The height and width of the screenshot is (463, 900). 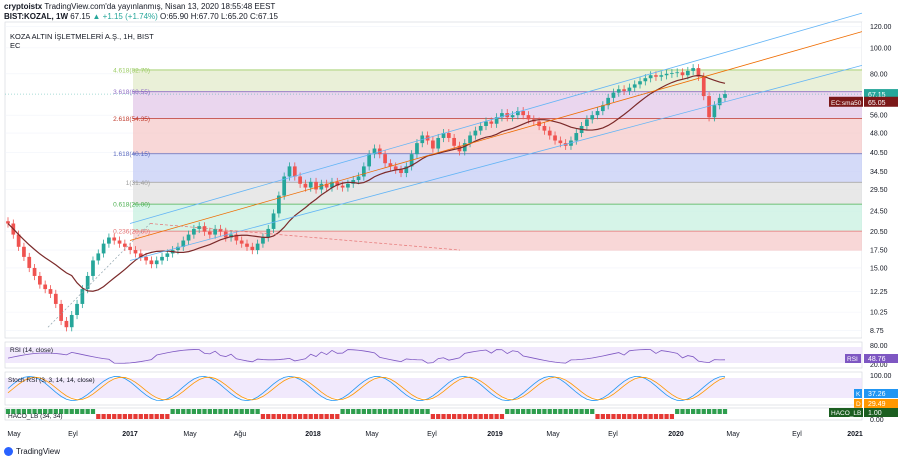 I want to click on price-change: ▲ +1.15 (+1.74%), so click(x=125, y=16).